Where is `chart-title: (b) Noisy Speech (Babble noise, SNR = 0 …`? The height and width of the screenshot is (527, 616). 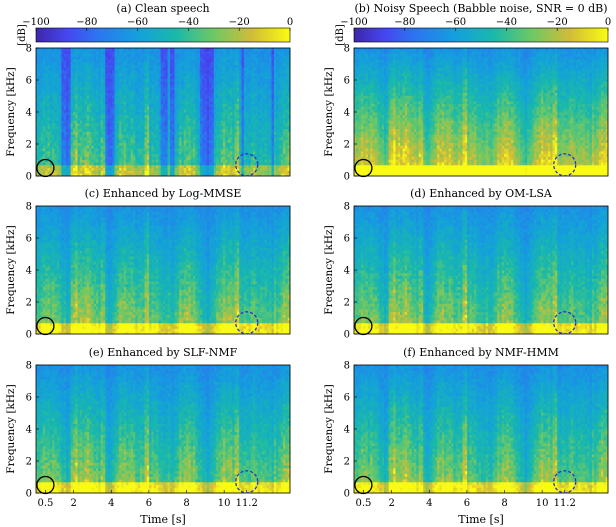
chart-title: (b) Noisy Speech (Babble noise, SNR = 0 … is located at coordinates (480, 8).